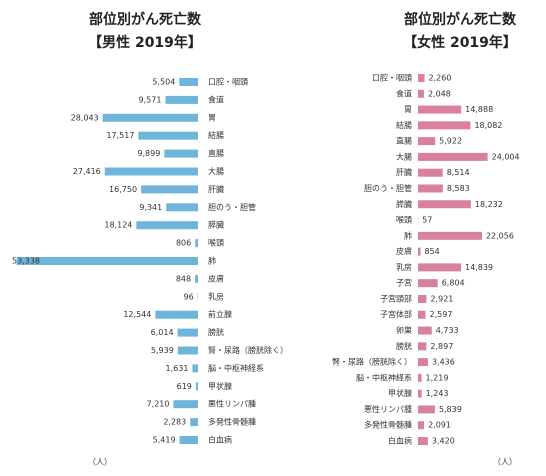 The width and height of the screenshot is (546, 476). What do you see at coordinates (123, 189) in the screenshot?
I see `value-label: 16,750` at bounding box center [123, 189].